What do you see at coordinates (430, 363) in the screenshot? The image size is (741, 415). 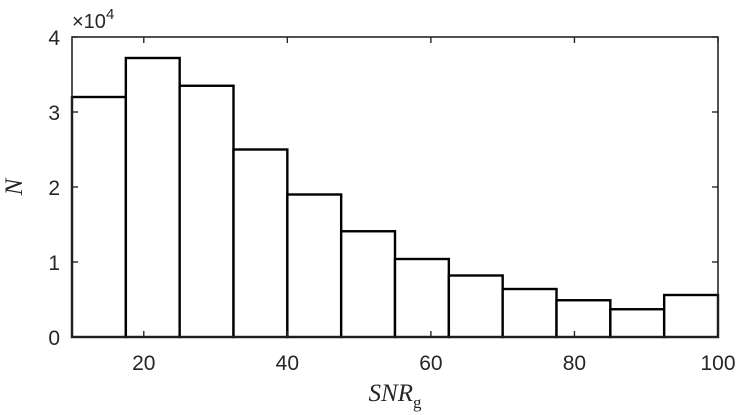 I see `x-tick-label: 60` at bounding box center [430, 363].